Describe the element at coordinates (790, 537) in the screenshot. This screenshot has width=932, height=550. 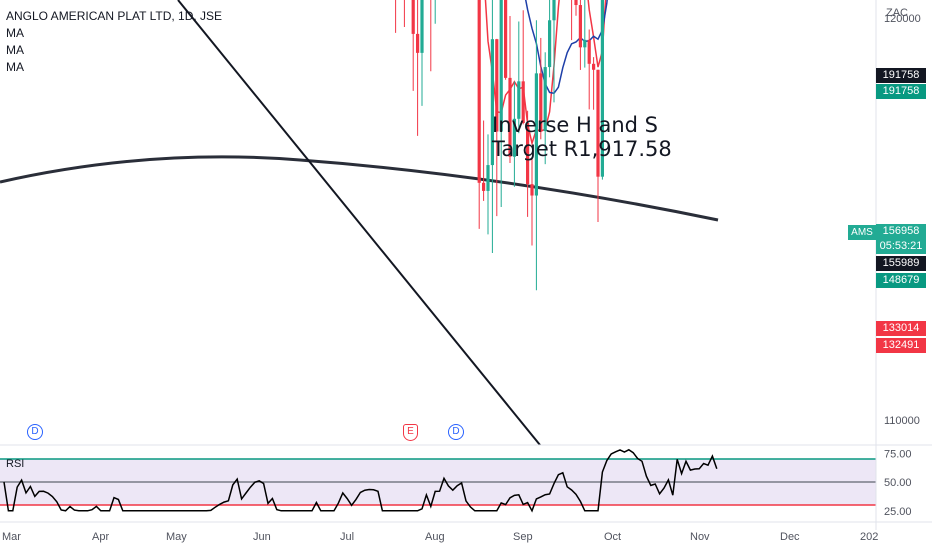
I see `x-tick-label: Dec` at that location.